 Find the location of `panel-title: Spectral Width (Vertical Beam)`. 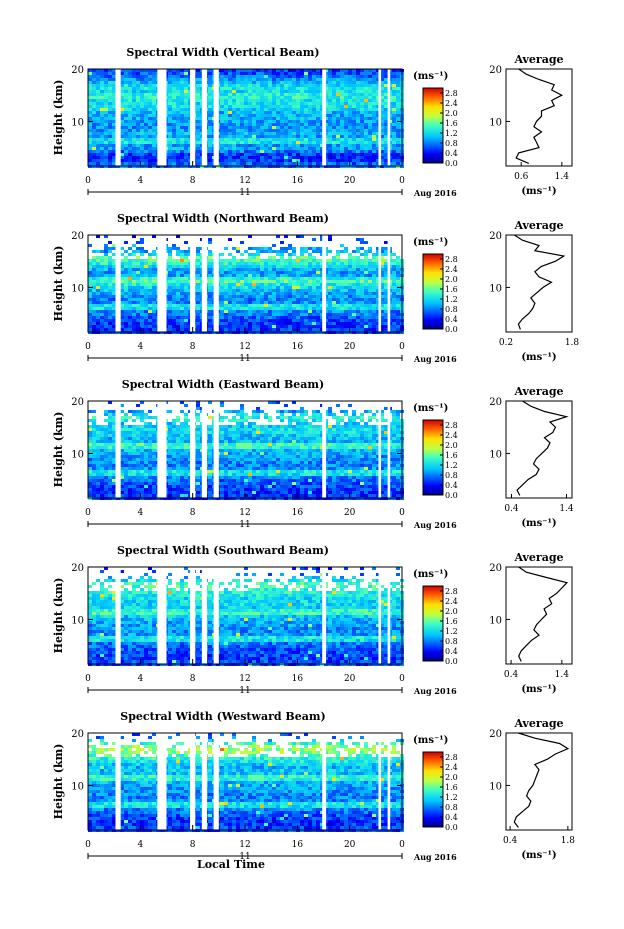

panel-title: Spectral Width (Vertical Beam) is located at coordinates (222, 52).